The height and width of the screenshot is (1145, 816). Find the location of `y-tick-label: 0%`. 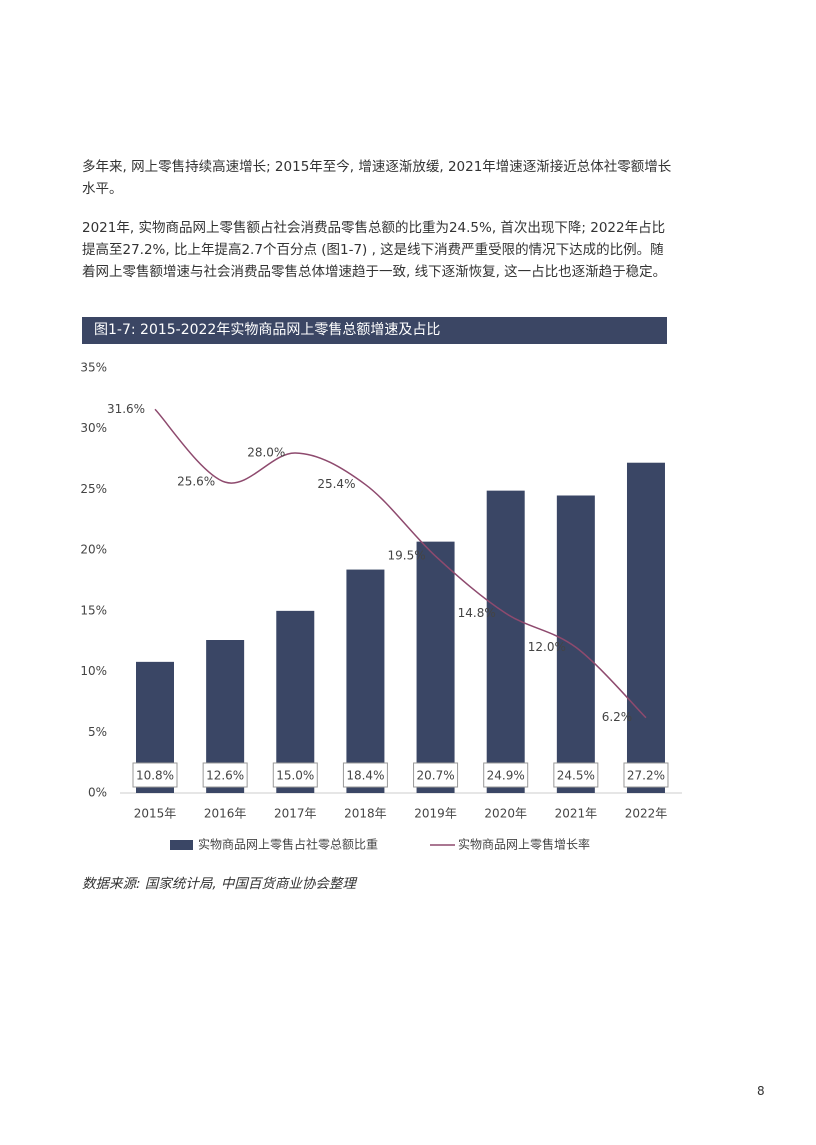

y-tick-label: 0% is located at coordinates (97, 793).